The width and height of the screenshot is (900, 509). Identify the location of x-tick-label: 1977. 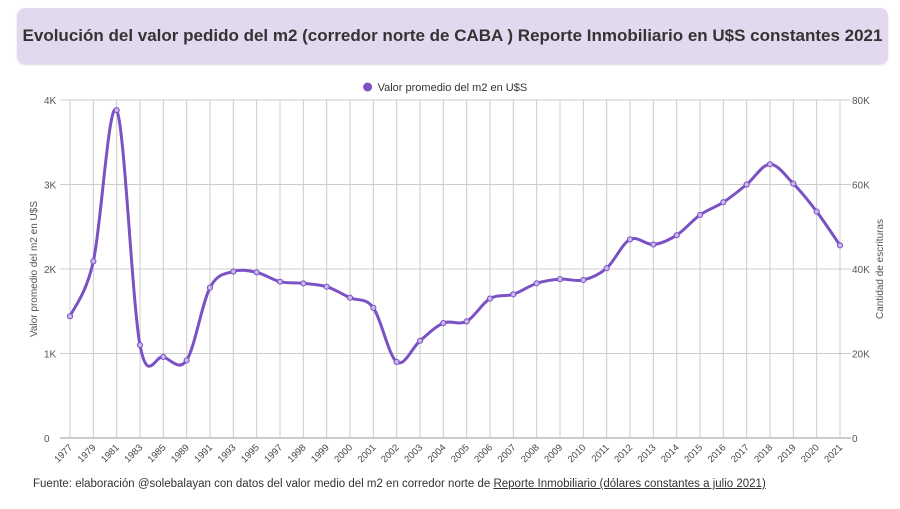
(63, 453).